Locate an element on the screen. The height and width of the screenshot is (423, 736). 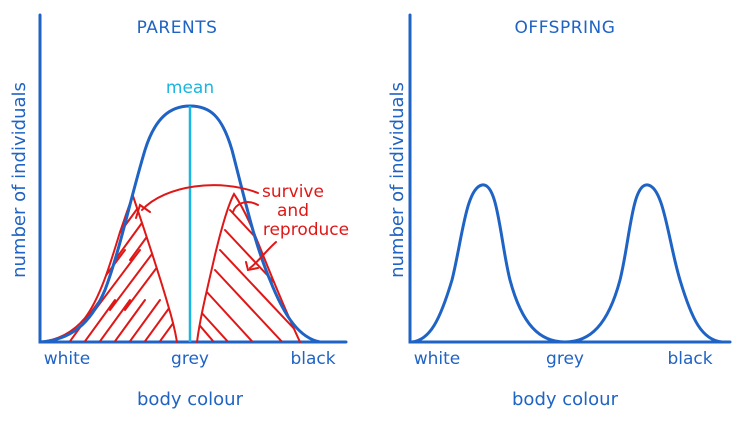
offspring-tick-white: white is located at coordinates (437, 359).